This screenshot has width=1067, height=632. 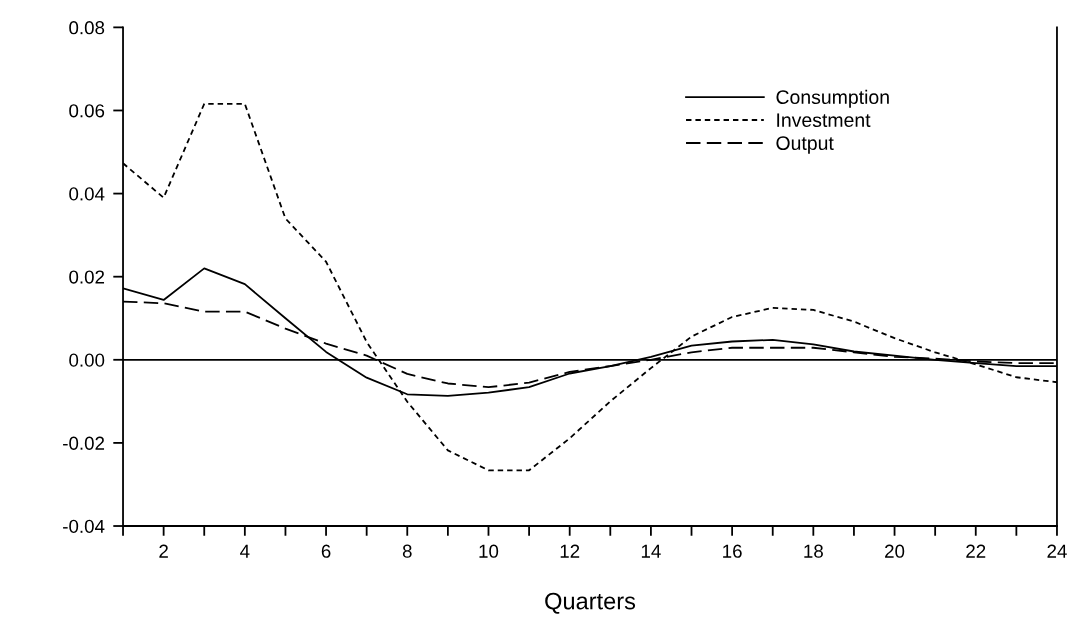 I want to click on y-tick-label: -0.02, so click(x=84, y=443).